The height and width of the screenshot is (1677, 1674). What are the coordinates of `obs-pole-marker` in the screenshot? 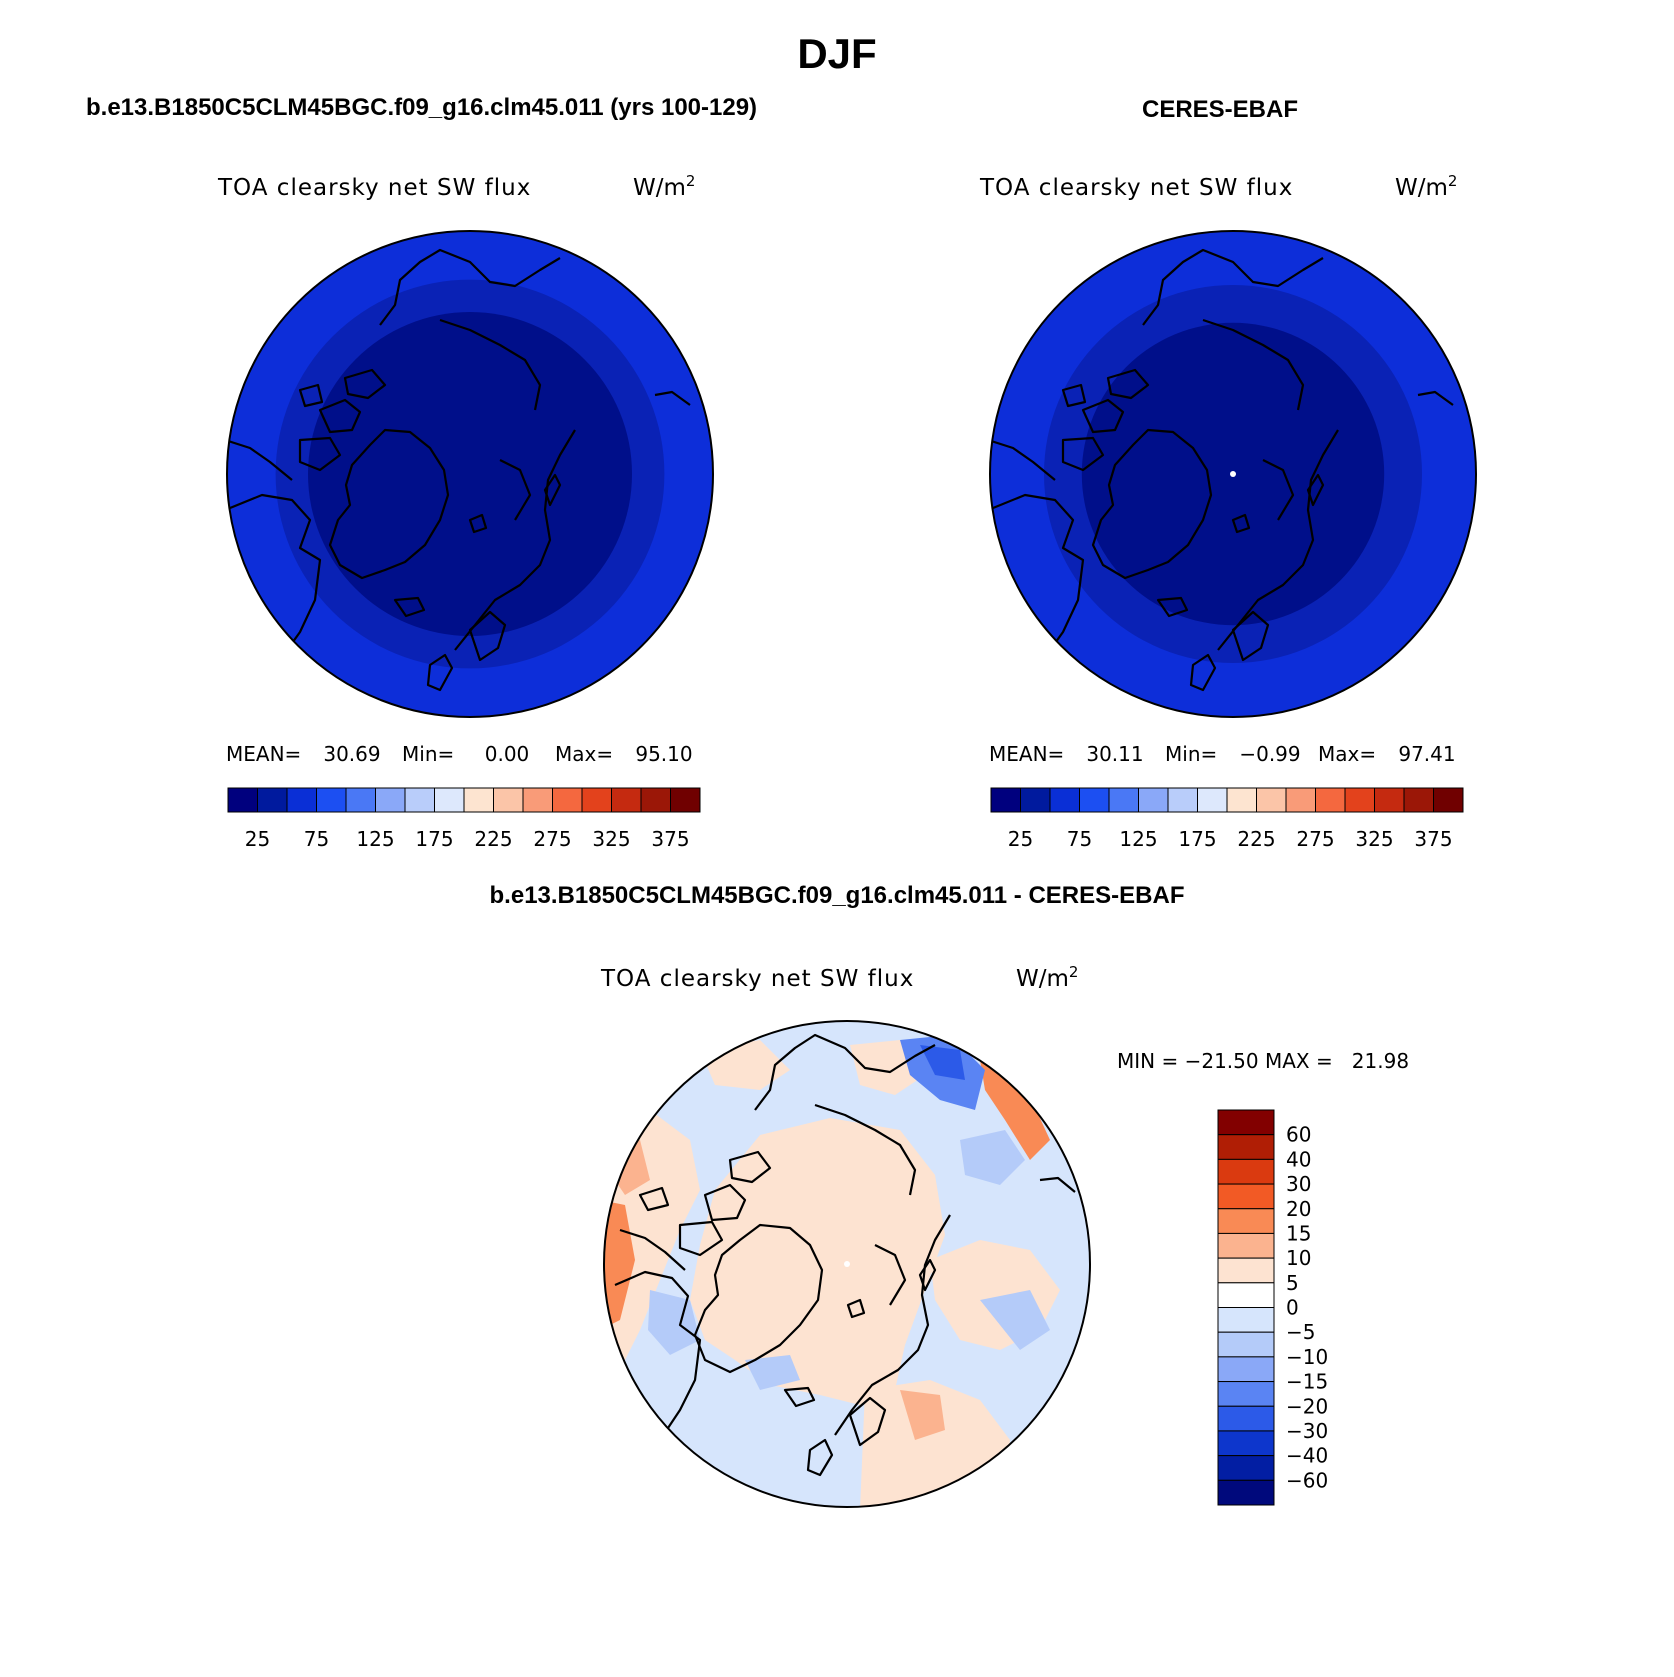 It's located at (1233, 474).